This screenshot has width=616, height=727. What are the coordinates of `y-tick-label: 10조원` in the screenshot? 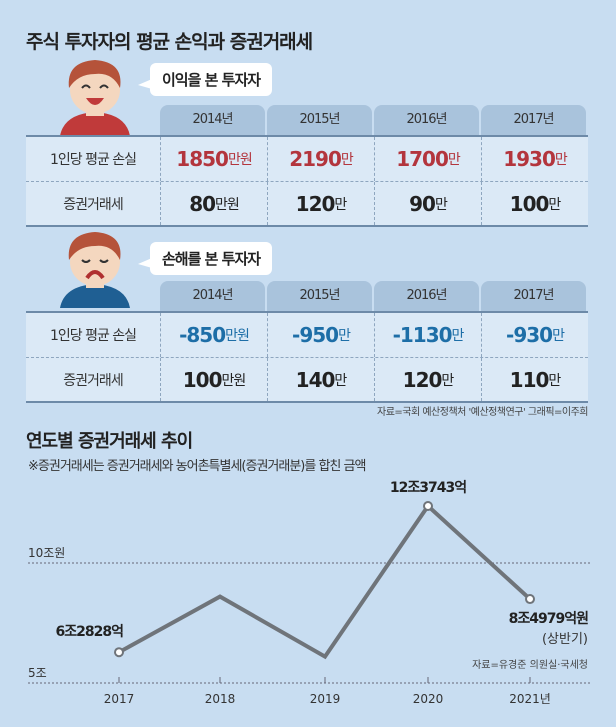 It's located at (46, 553).